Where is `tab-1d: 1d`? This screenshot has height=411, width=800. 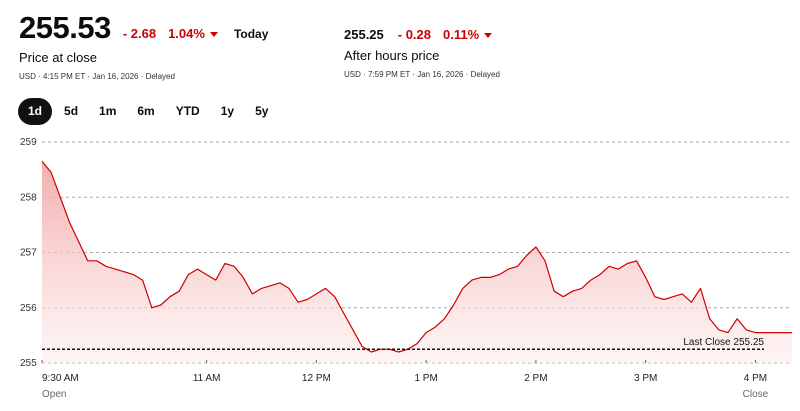 tab-1d: 1d is located at coordinates (35, 111).